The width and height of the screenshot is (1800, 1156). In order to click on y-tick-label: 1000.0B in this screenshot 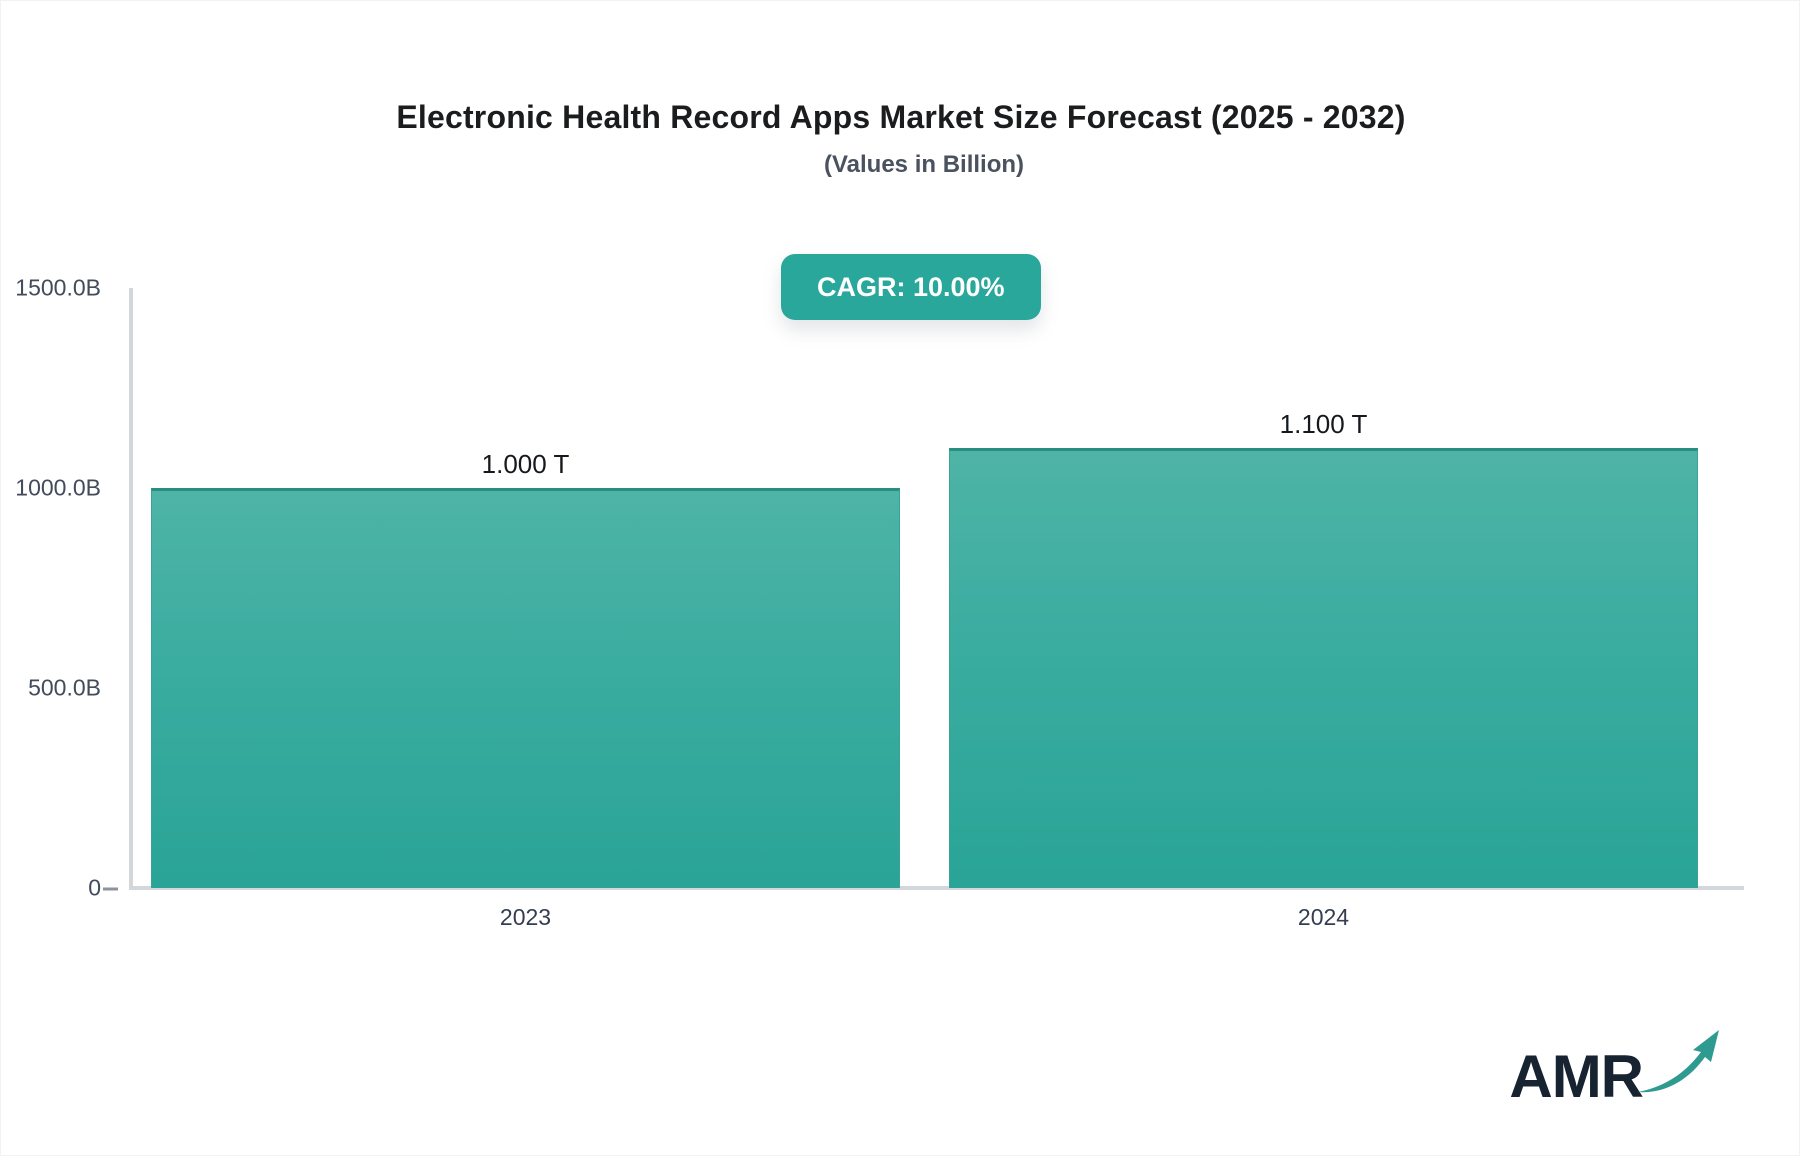, I will do `click(58, 487)`.